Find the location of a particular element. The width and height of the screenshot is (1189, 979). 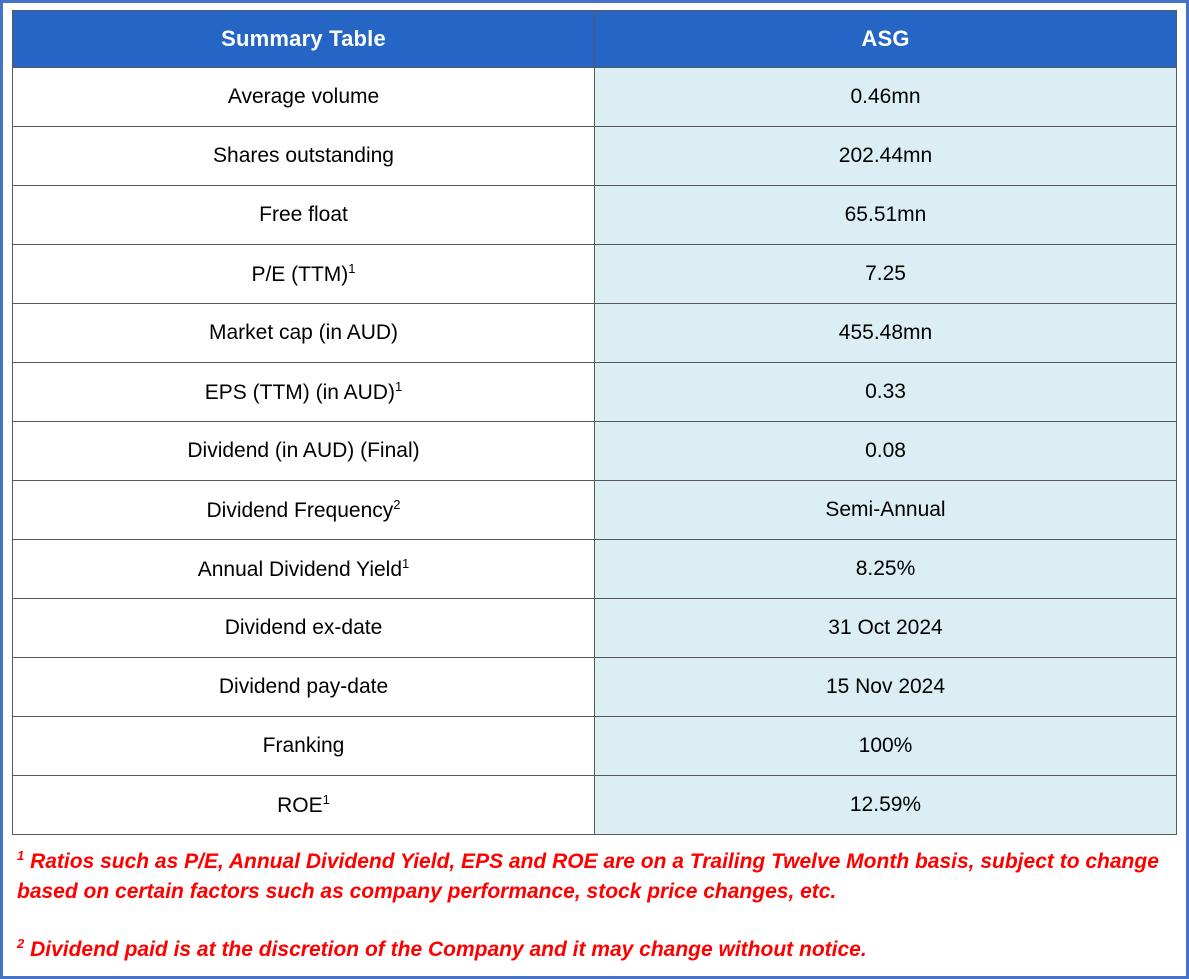

row-label: ROE1 is located at coordinates (303, 805).